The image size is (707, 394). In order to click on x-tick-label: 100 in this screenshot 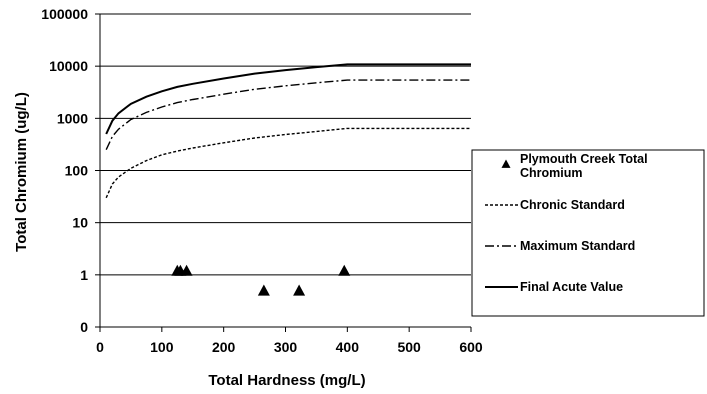, I will do `click(162, 347)`.